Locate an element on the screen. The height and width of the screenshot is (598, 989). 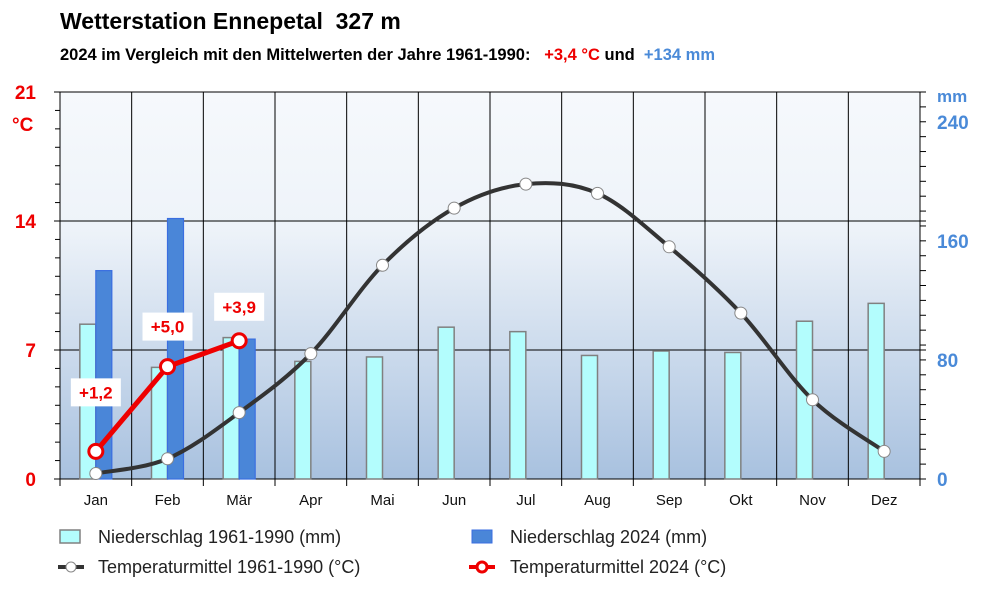
right-axis-unit: mm is located at coordinates (952, 96).